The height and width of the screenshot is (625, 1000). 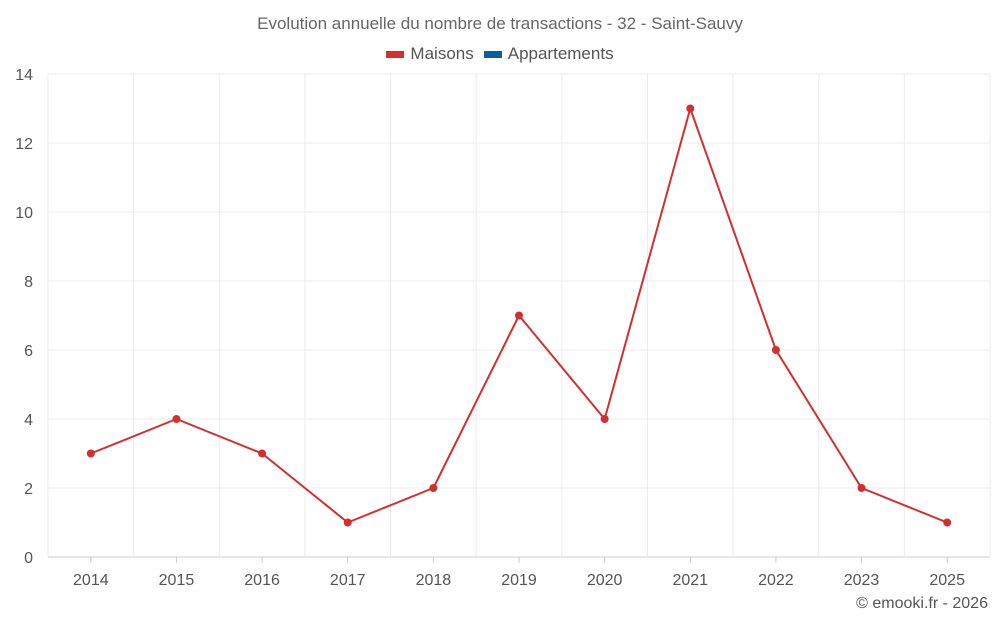 What do you see at coordinates (24, 144) in the screenshot?
I see `y-tick-label: 12` at bounding box center [24, 144].